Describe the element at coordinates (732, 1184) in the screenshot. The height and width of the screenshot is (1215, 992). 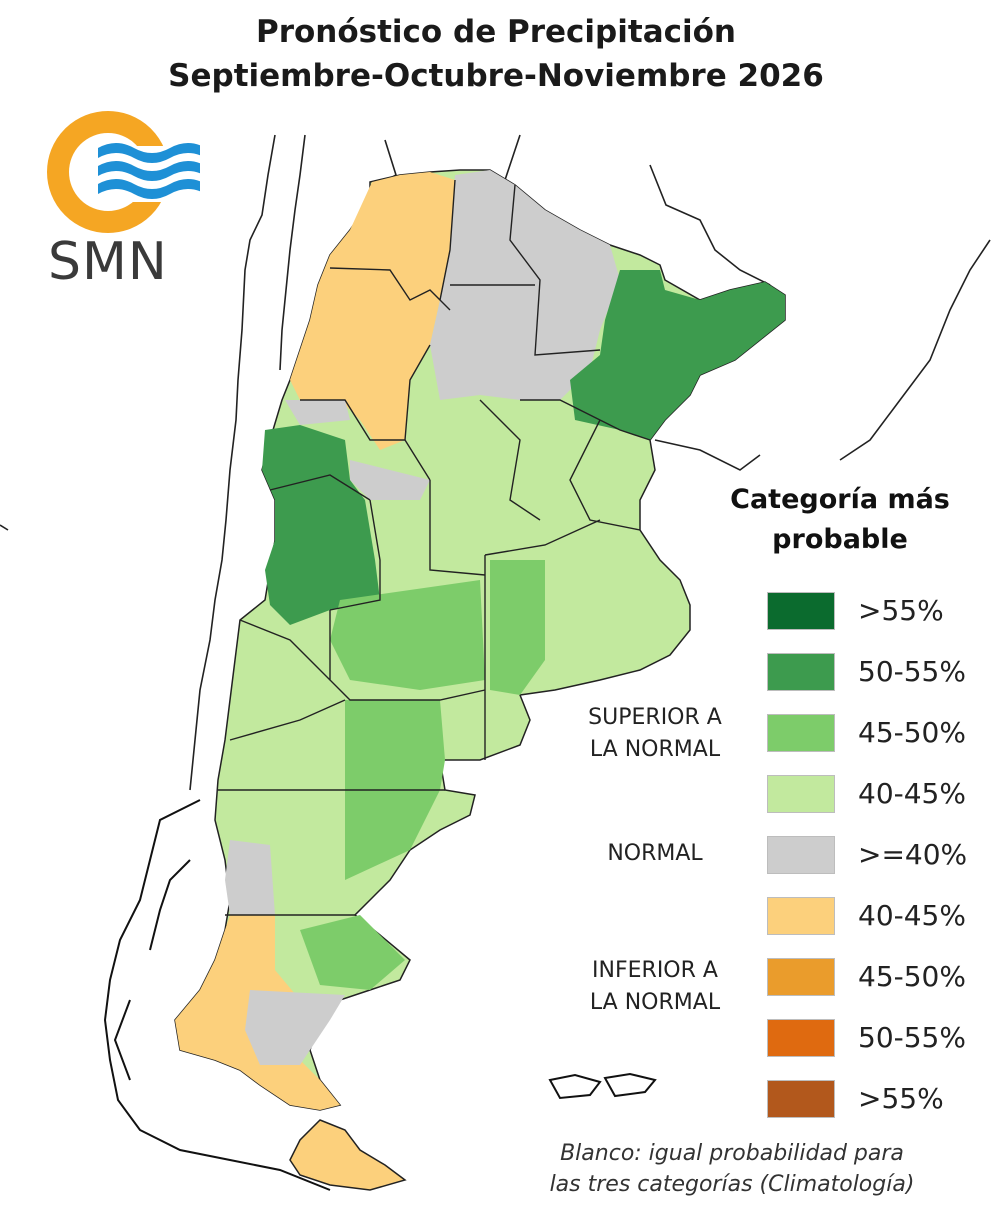
I see `footnote-line-2: las tres categorías (Climatología)` at that location.